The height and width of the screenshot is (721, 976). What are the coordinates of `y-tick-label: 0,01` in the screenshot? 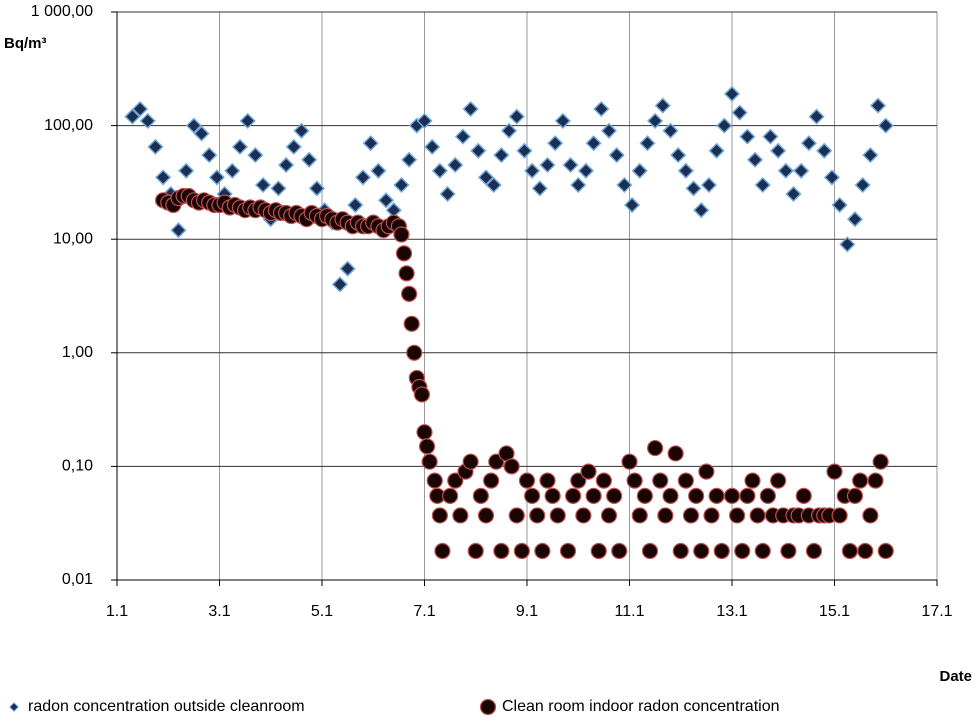 It's located at (77, 579).